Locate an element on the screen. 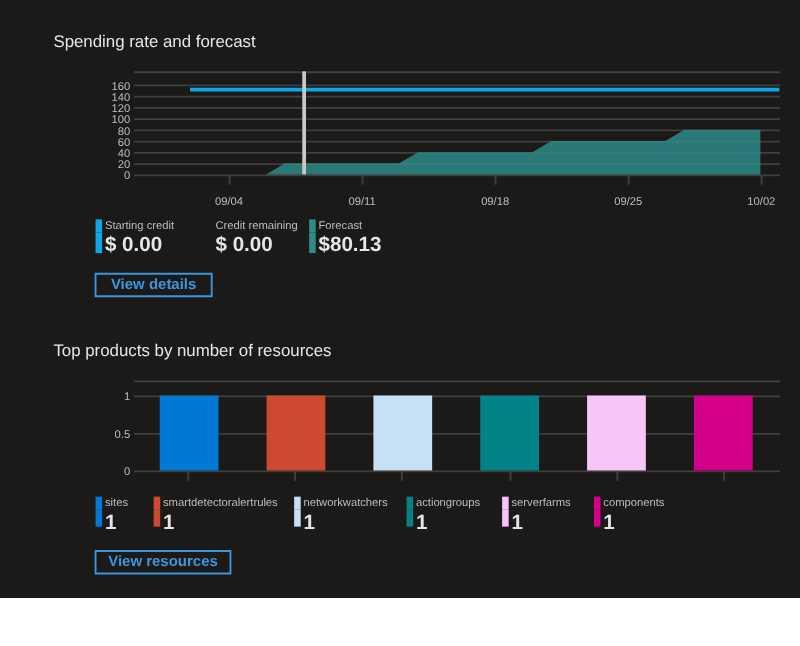 The image size is (800, 646). chart-title: Spending rate and forecast is located at coordinates (155, 41).